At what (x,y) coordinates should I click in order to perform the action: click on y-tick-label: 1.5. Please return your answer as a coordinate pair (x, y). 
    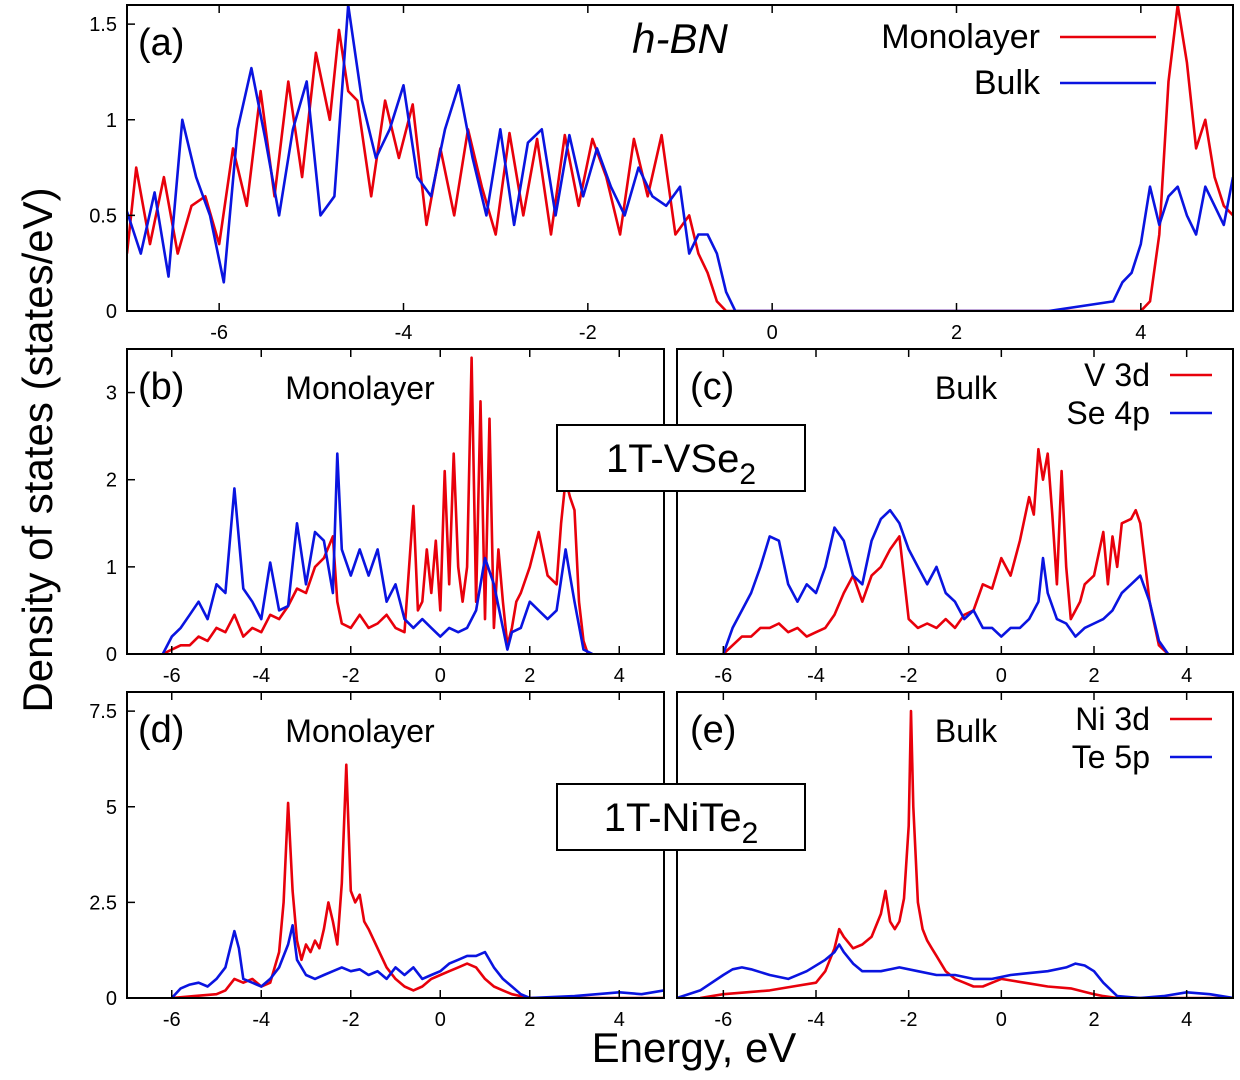
    Looking at the image, I should click on (103, 25).